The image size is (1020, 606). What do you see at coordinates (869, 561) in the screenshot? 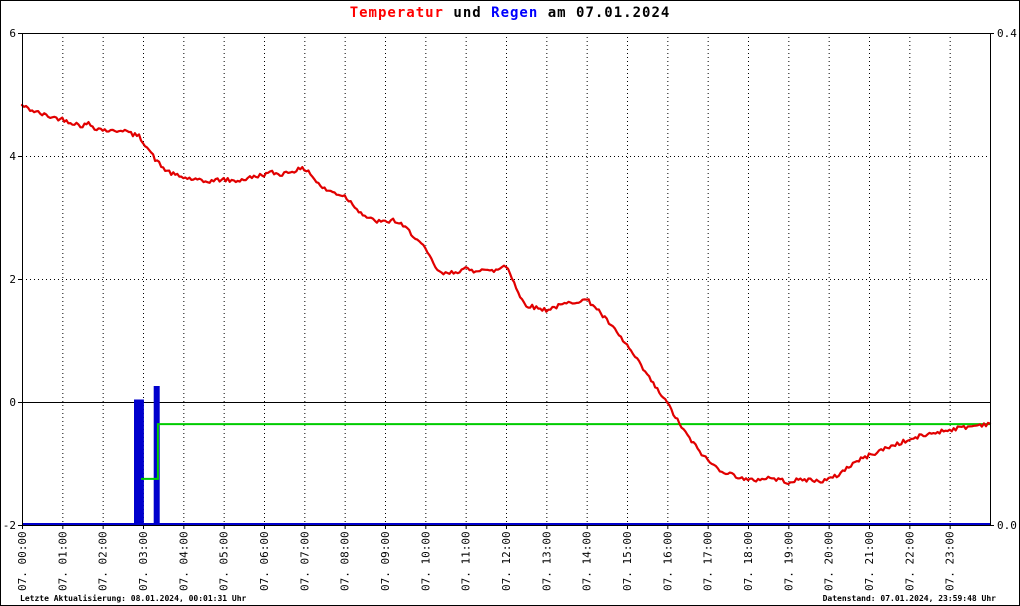
I see `svg-text: 07. 21:00` at bounding box center [869, 561].